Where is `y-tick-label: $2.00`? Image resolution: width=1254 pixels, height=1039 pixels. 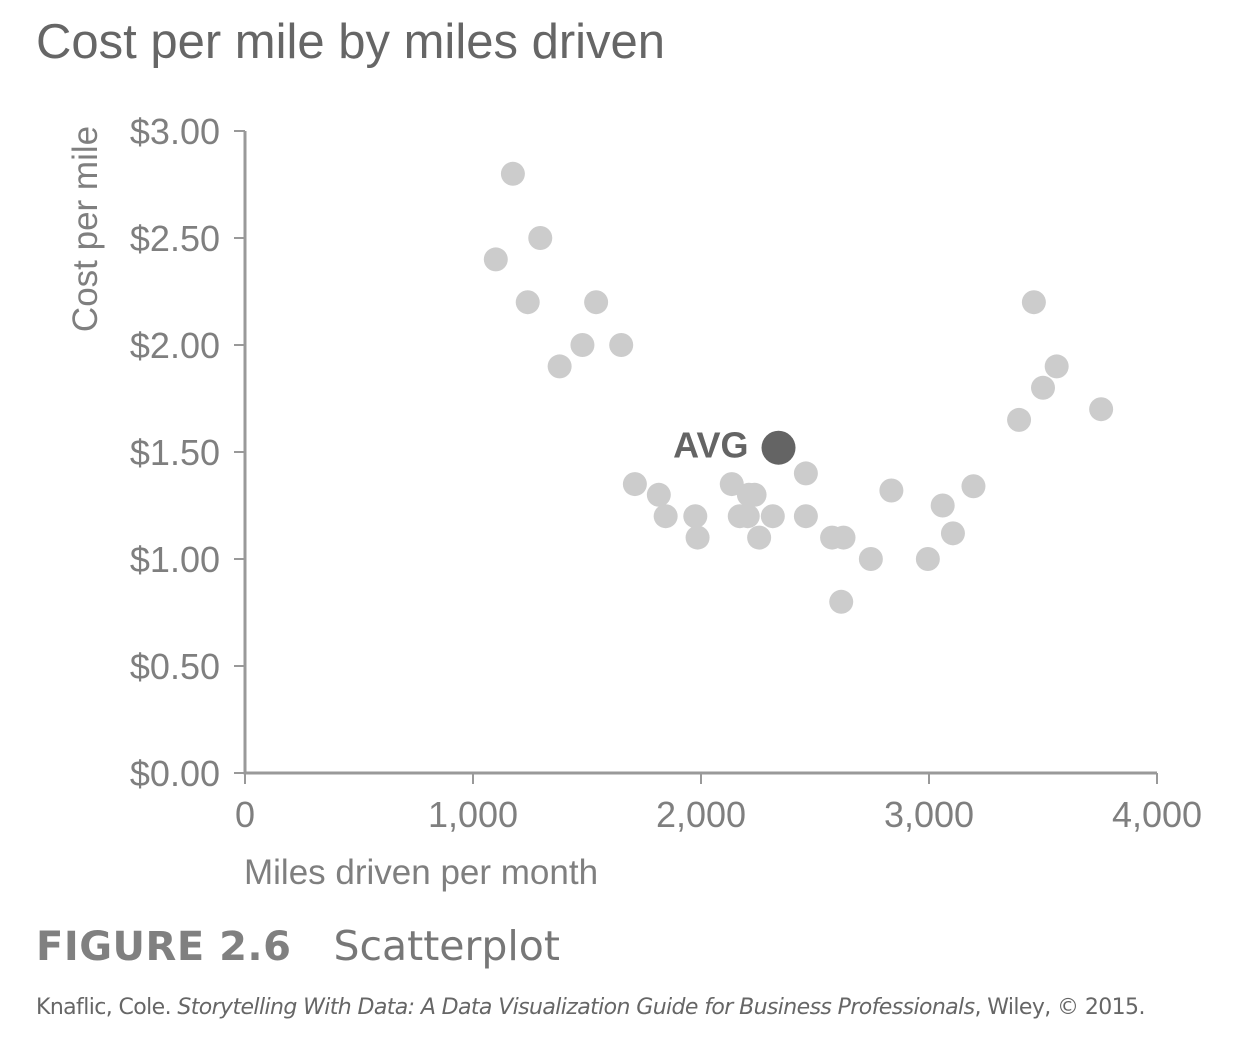 y-tick-label: $2.00 is located at coordinates (175, 345).